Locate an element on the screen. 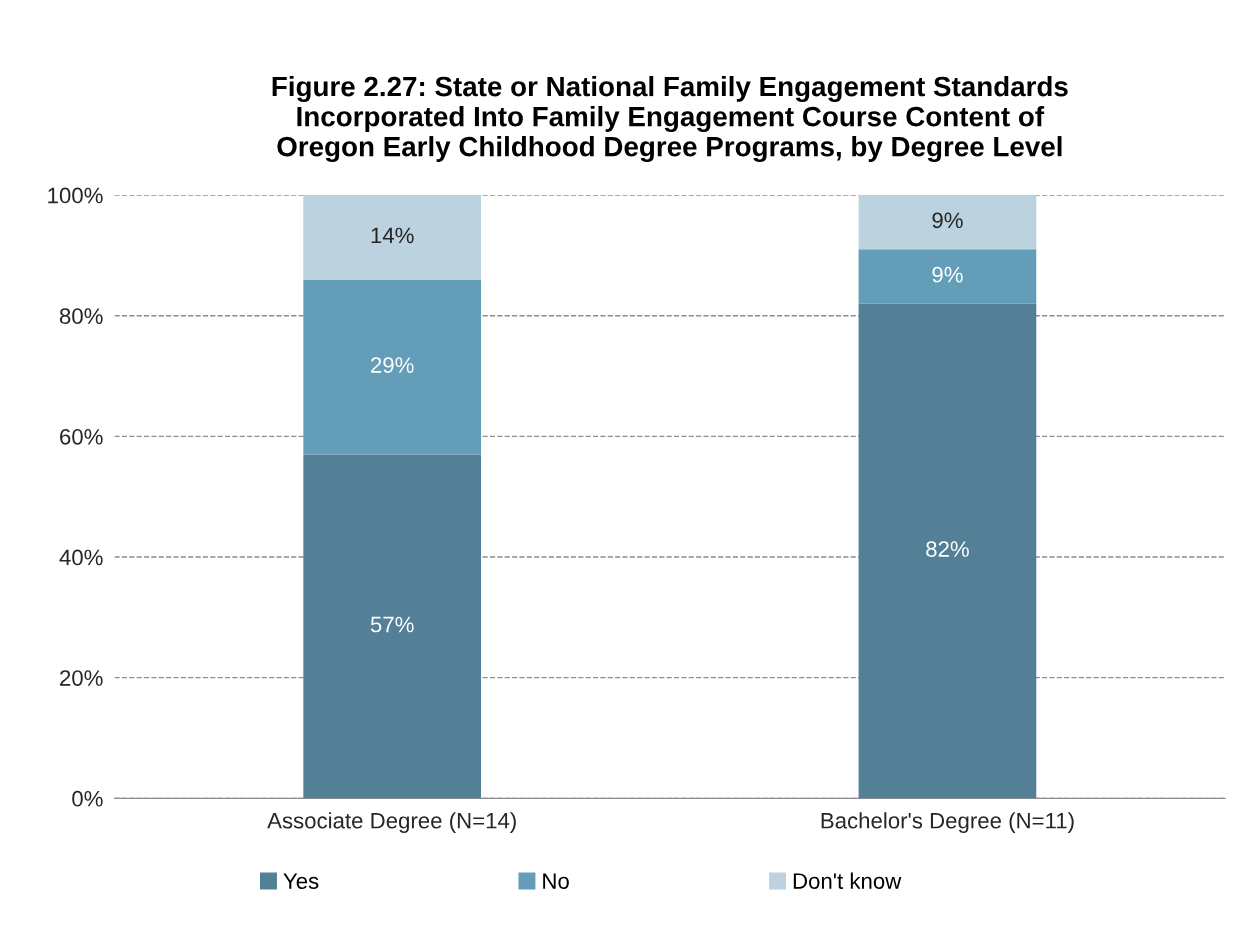 This screenshot has height=947, width=1245. chart-title: Figure 2.27: State or National Family Engagement Standards Incorporated Into Family Engagement Course Content of Oregon Early Childhood Degree Programs, by Degree Level is located at coordinates (670, 119).